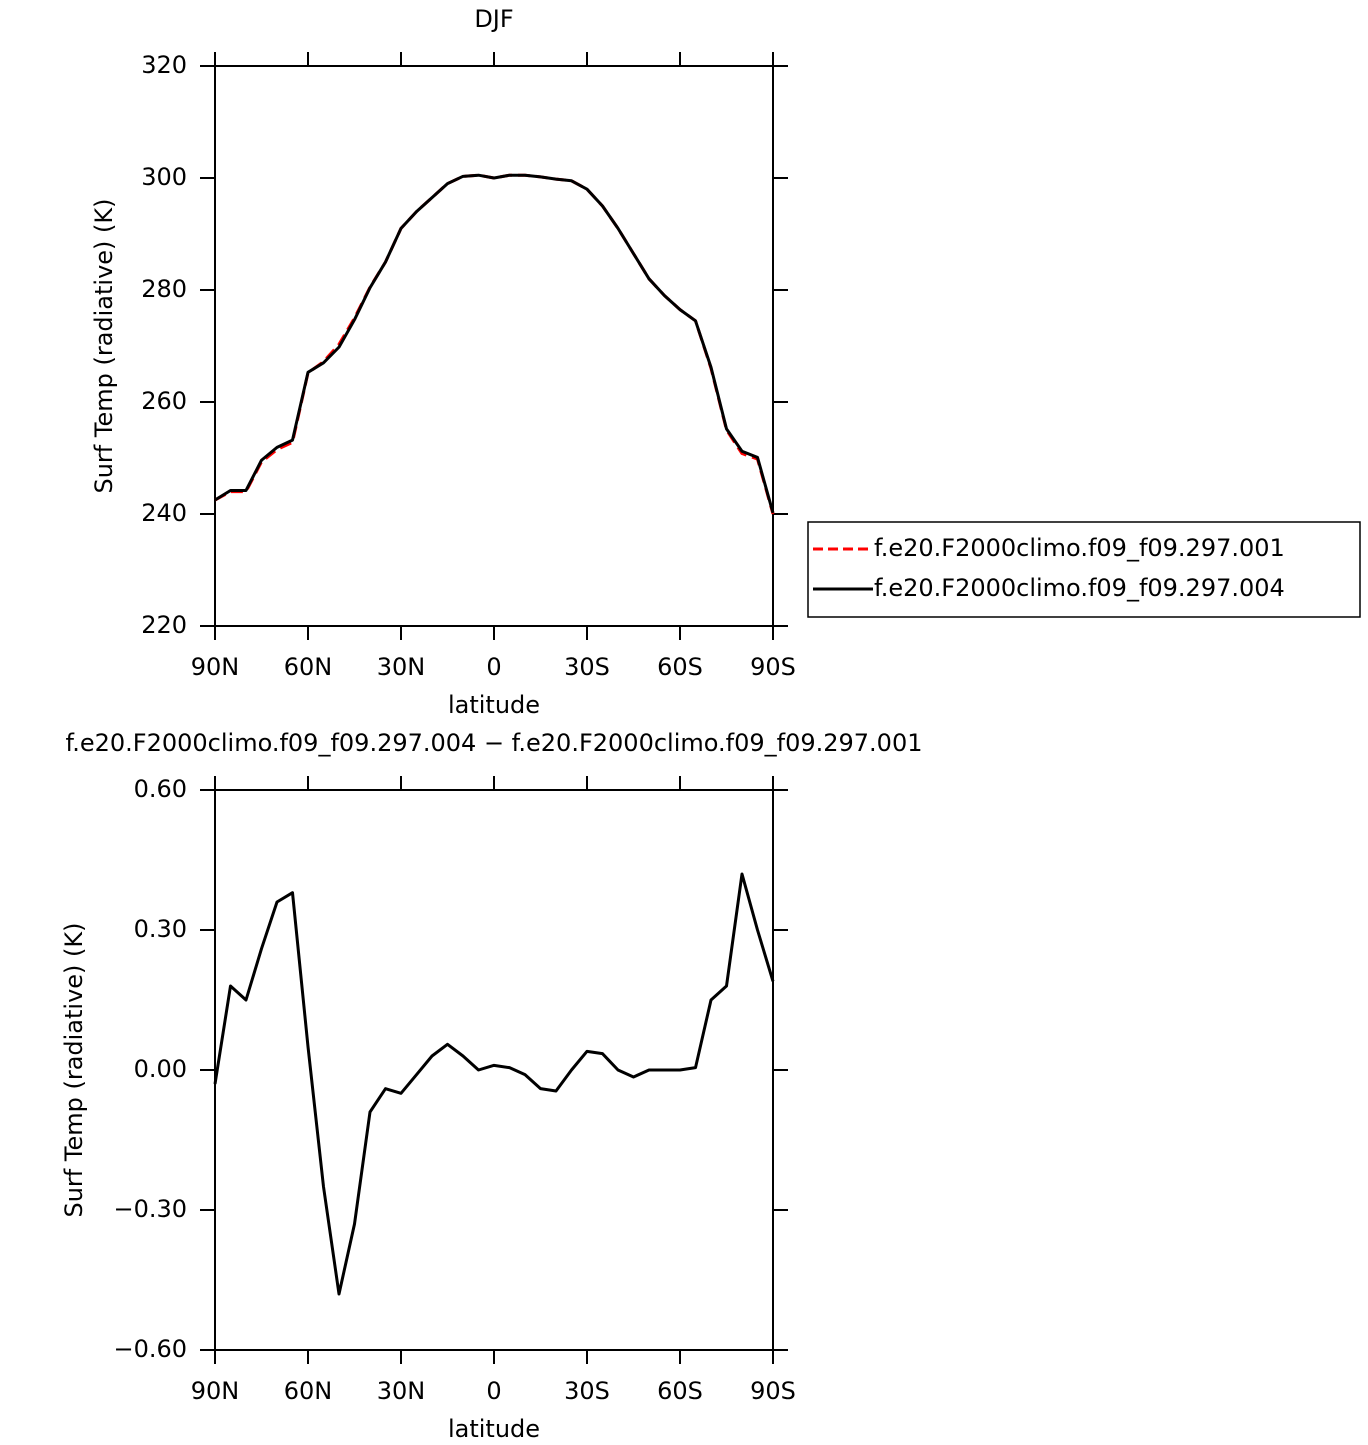 The image size is (1368, 1445). What do you see at coordinates (1079, 588) in the screenshot?
I see `legend-label: f.e20.F2000climo.f09_f09.297.004` at bounding box center [1079, 588].